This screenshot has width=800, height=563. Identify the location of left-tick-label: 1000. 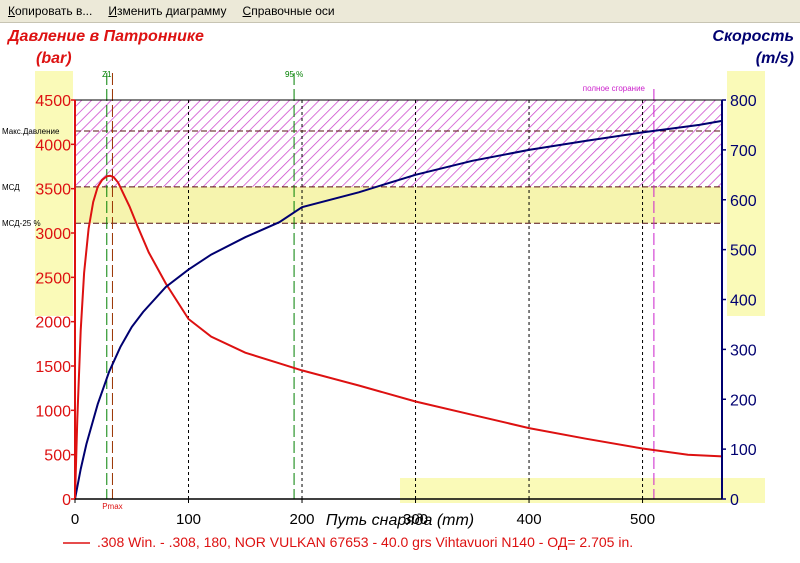
(53, 411).